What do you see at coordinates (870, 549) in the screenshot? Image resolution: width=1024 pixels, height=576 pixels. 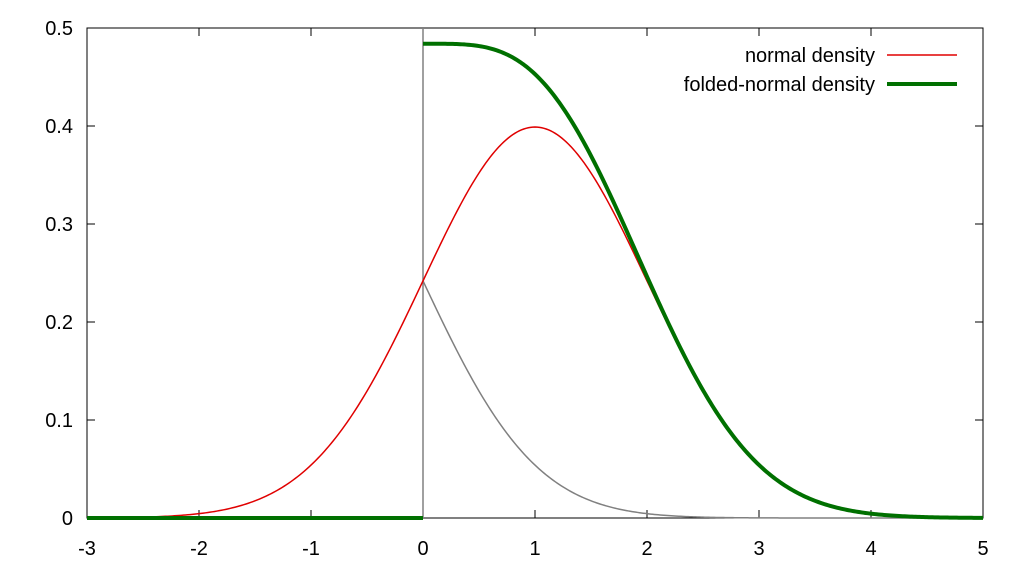 I see `x-tick-label: 4` at bounding box center [870, 549].